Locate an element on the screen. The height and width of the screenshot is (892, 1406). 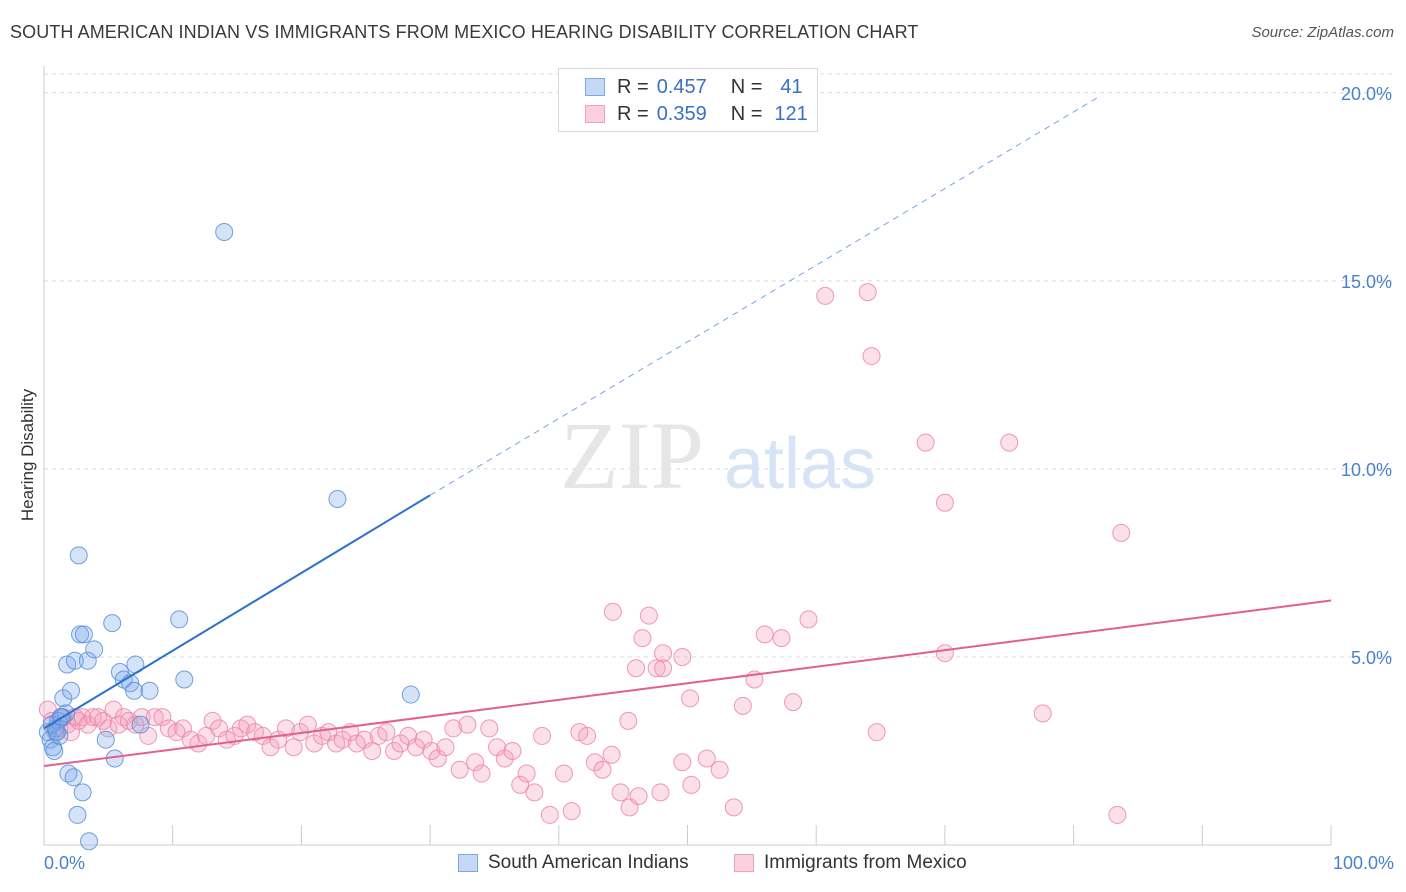
legend-row-immigrants-from-mexico: R = 0.359 N = 121 is located at coordinates (696, 114).